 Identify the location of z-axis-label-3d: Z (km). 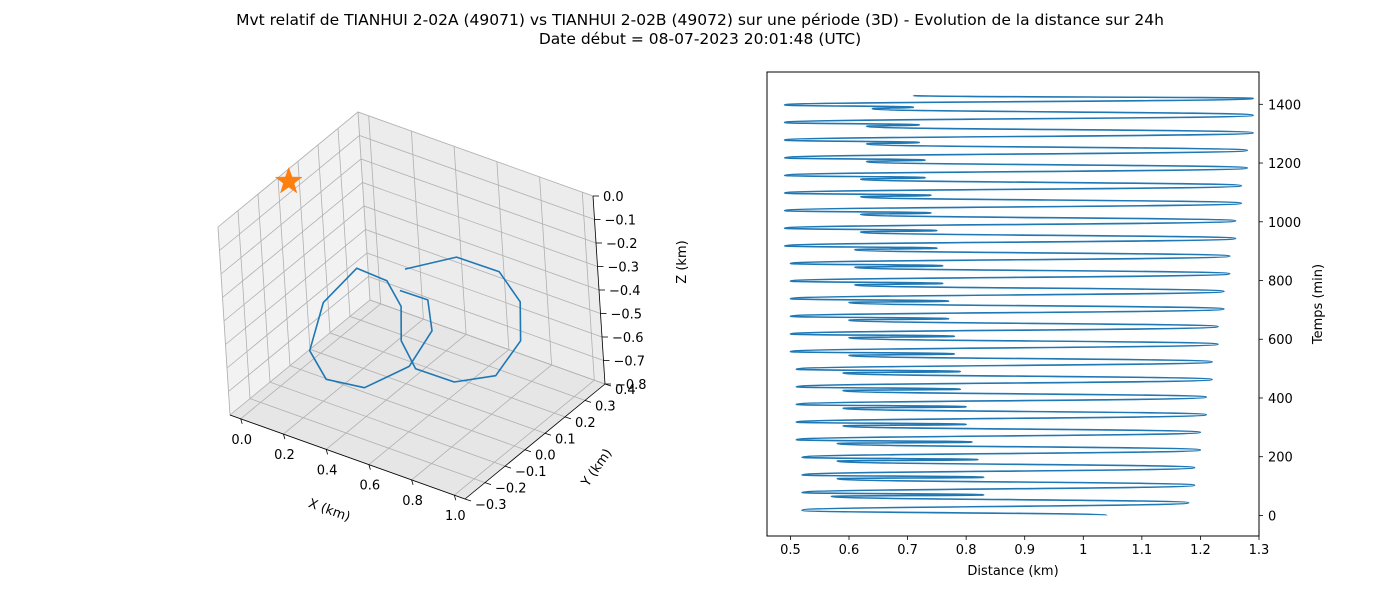
(682, 261).